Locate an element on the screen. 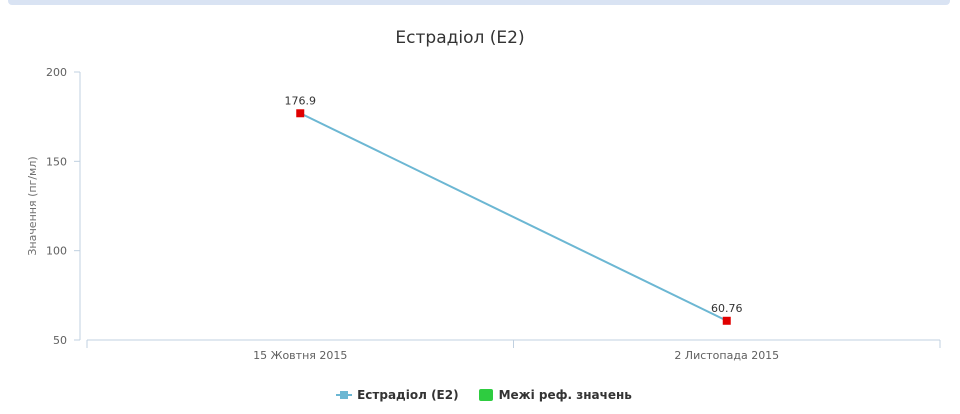  top-bar is located at coordinates (479, 2).